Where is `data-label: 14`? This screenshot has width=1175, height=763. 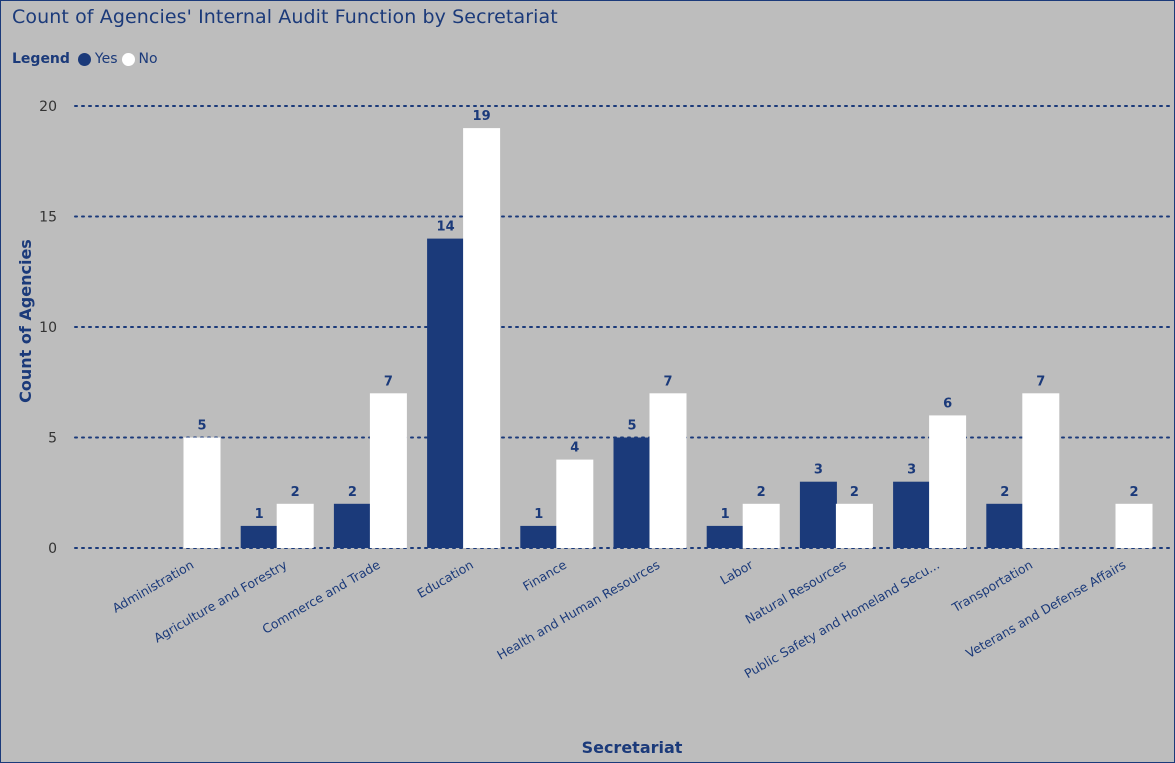
data-label: 14 is located at coordinates (446, 227).